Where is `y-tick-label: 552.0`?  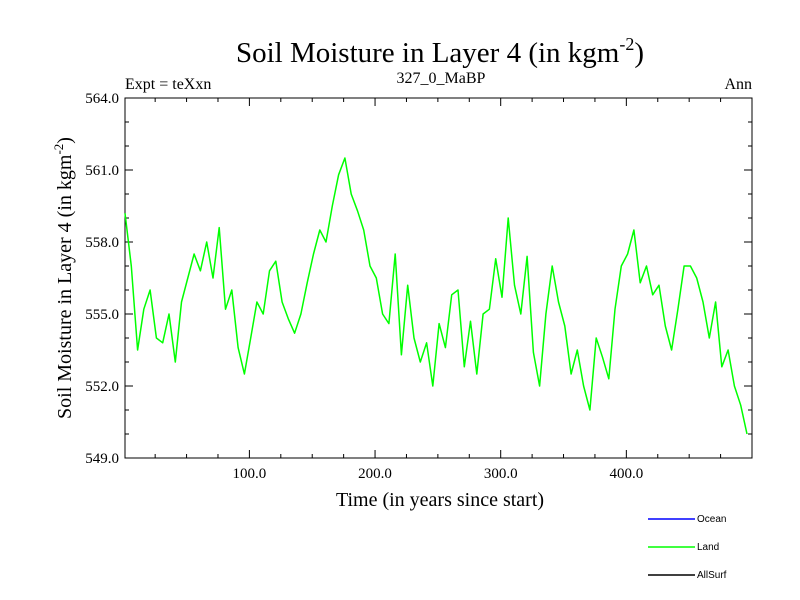 y-tick-label: 552.0 is located at coordinates (102, 387).